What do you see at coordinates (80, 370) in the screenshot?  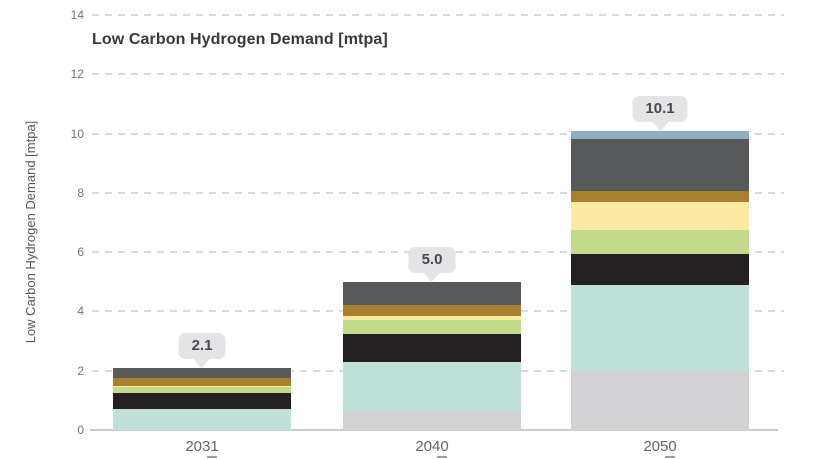 I see `y-tick-label-2: 2` at bounding box center [80, 370].